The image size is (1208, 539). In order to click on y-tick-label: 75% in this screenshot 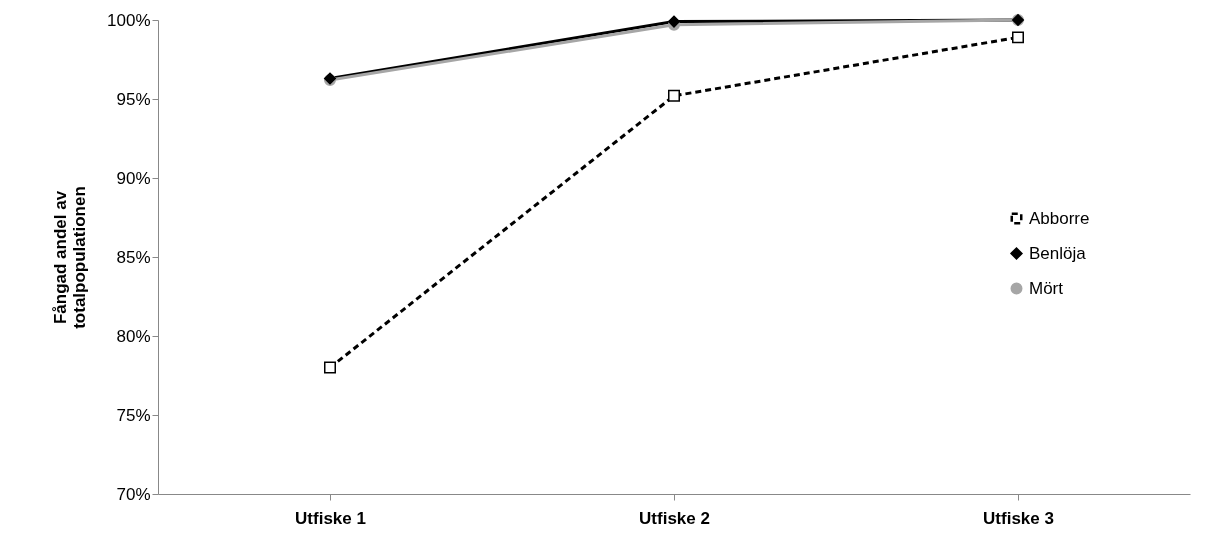, I will do `click(133, 415)`.